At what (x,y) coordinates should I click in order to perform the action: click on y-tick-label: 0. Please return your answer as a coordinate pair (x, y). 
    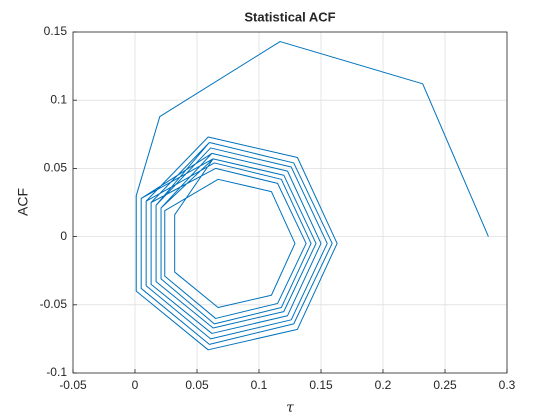
    Looking at the image, I should click on (63, 236).